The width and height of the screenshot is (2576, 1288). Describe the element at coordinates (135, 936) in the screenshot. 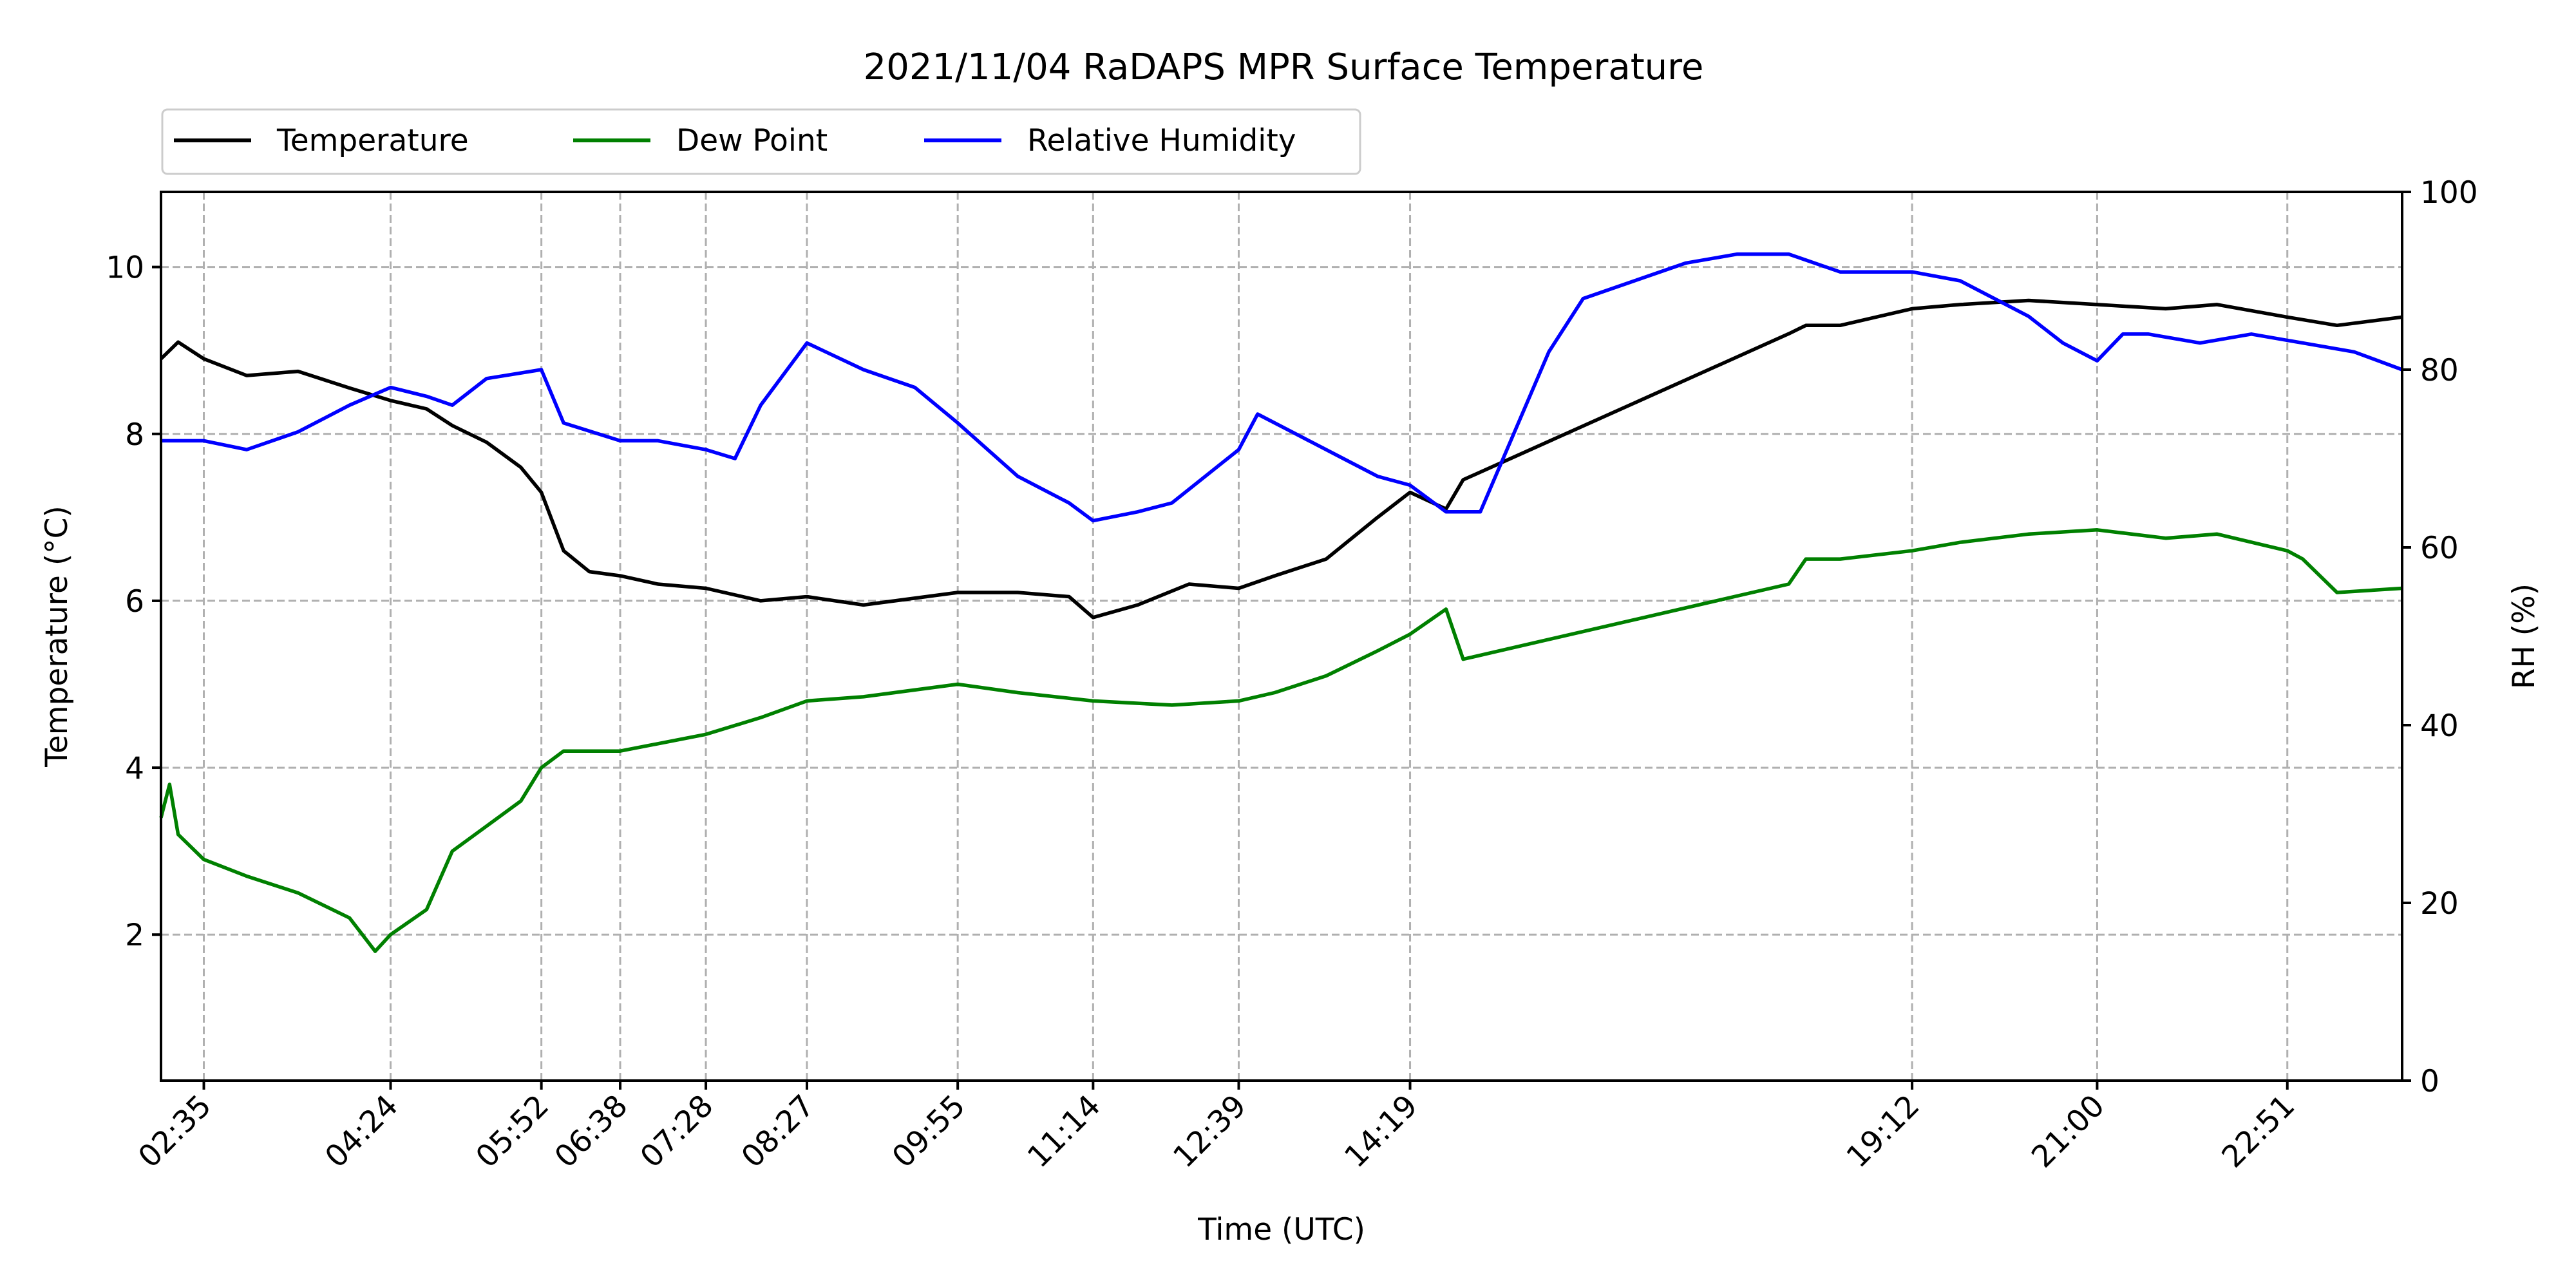

I see `y-tick-label: 2` at that location.